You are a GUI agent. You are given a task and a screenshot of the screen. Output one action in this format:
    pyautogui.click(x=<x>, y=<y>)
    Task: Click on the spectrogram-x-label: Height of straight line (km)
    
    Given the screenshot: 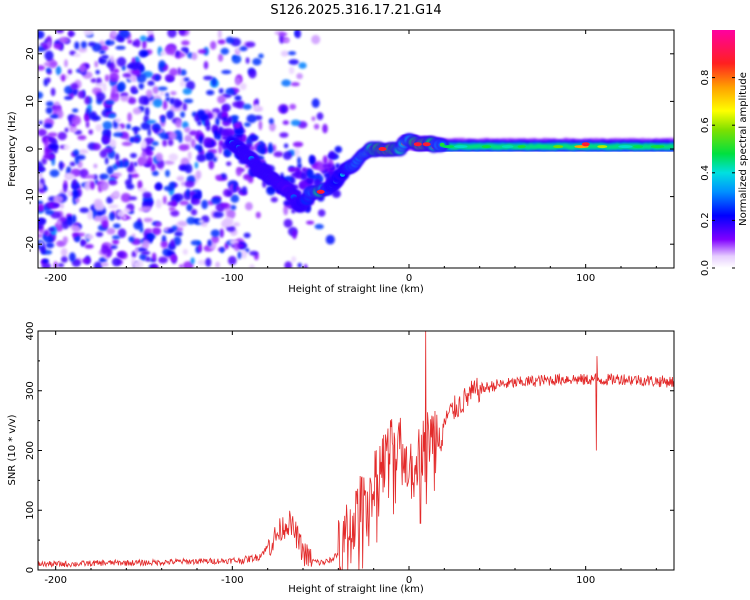 What is the action you would take?
    pyautogui.click(x=356, y=289)
    